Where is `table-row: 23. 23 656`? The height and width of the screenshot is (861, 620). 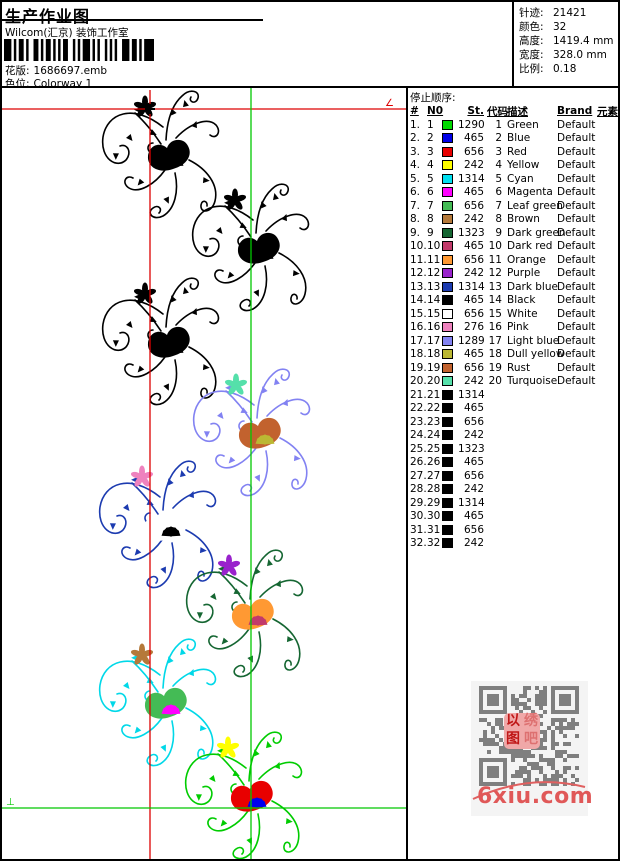 table-row: 23. 23 656 is located at coordinates (447, 421).